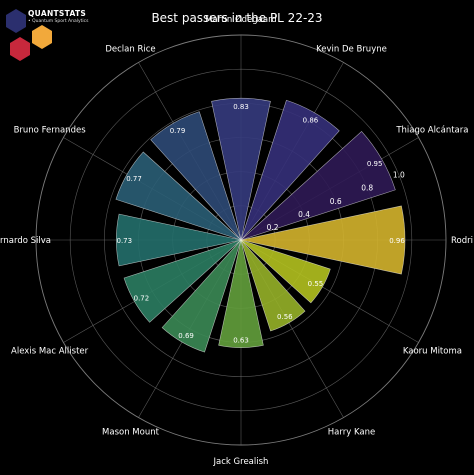 The width and height of the screenshot is (474, 475). What do you see at coordinates (399, 175) in the screenshot?
I see `radial-tick-label: 1.0` at bounding box center [399, 175].